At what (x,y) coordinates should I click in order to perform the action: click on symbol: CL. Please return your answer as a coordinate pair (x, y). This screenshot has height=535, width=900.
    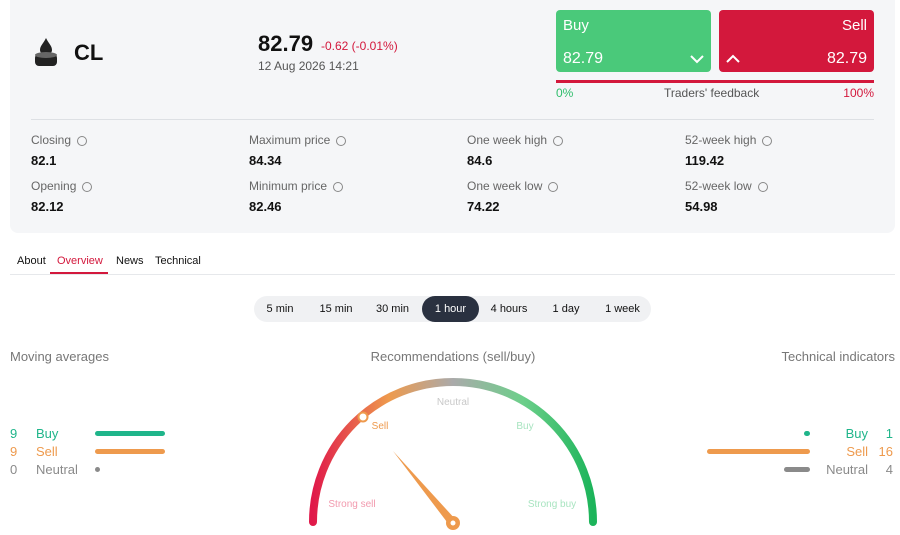
    Looking at the image, I should click on (89, 52).